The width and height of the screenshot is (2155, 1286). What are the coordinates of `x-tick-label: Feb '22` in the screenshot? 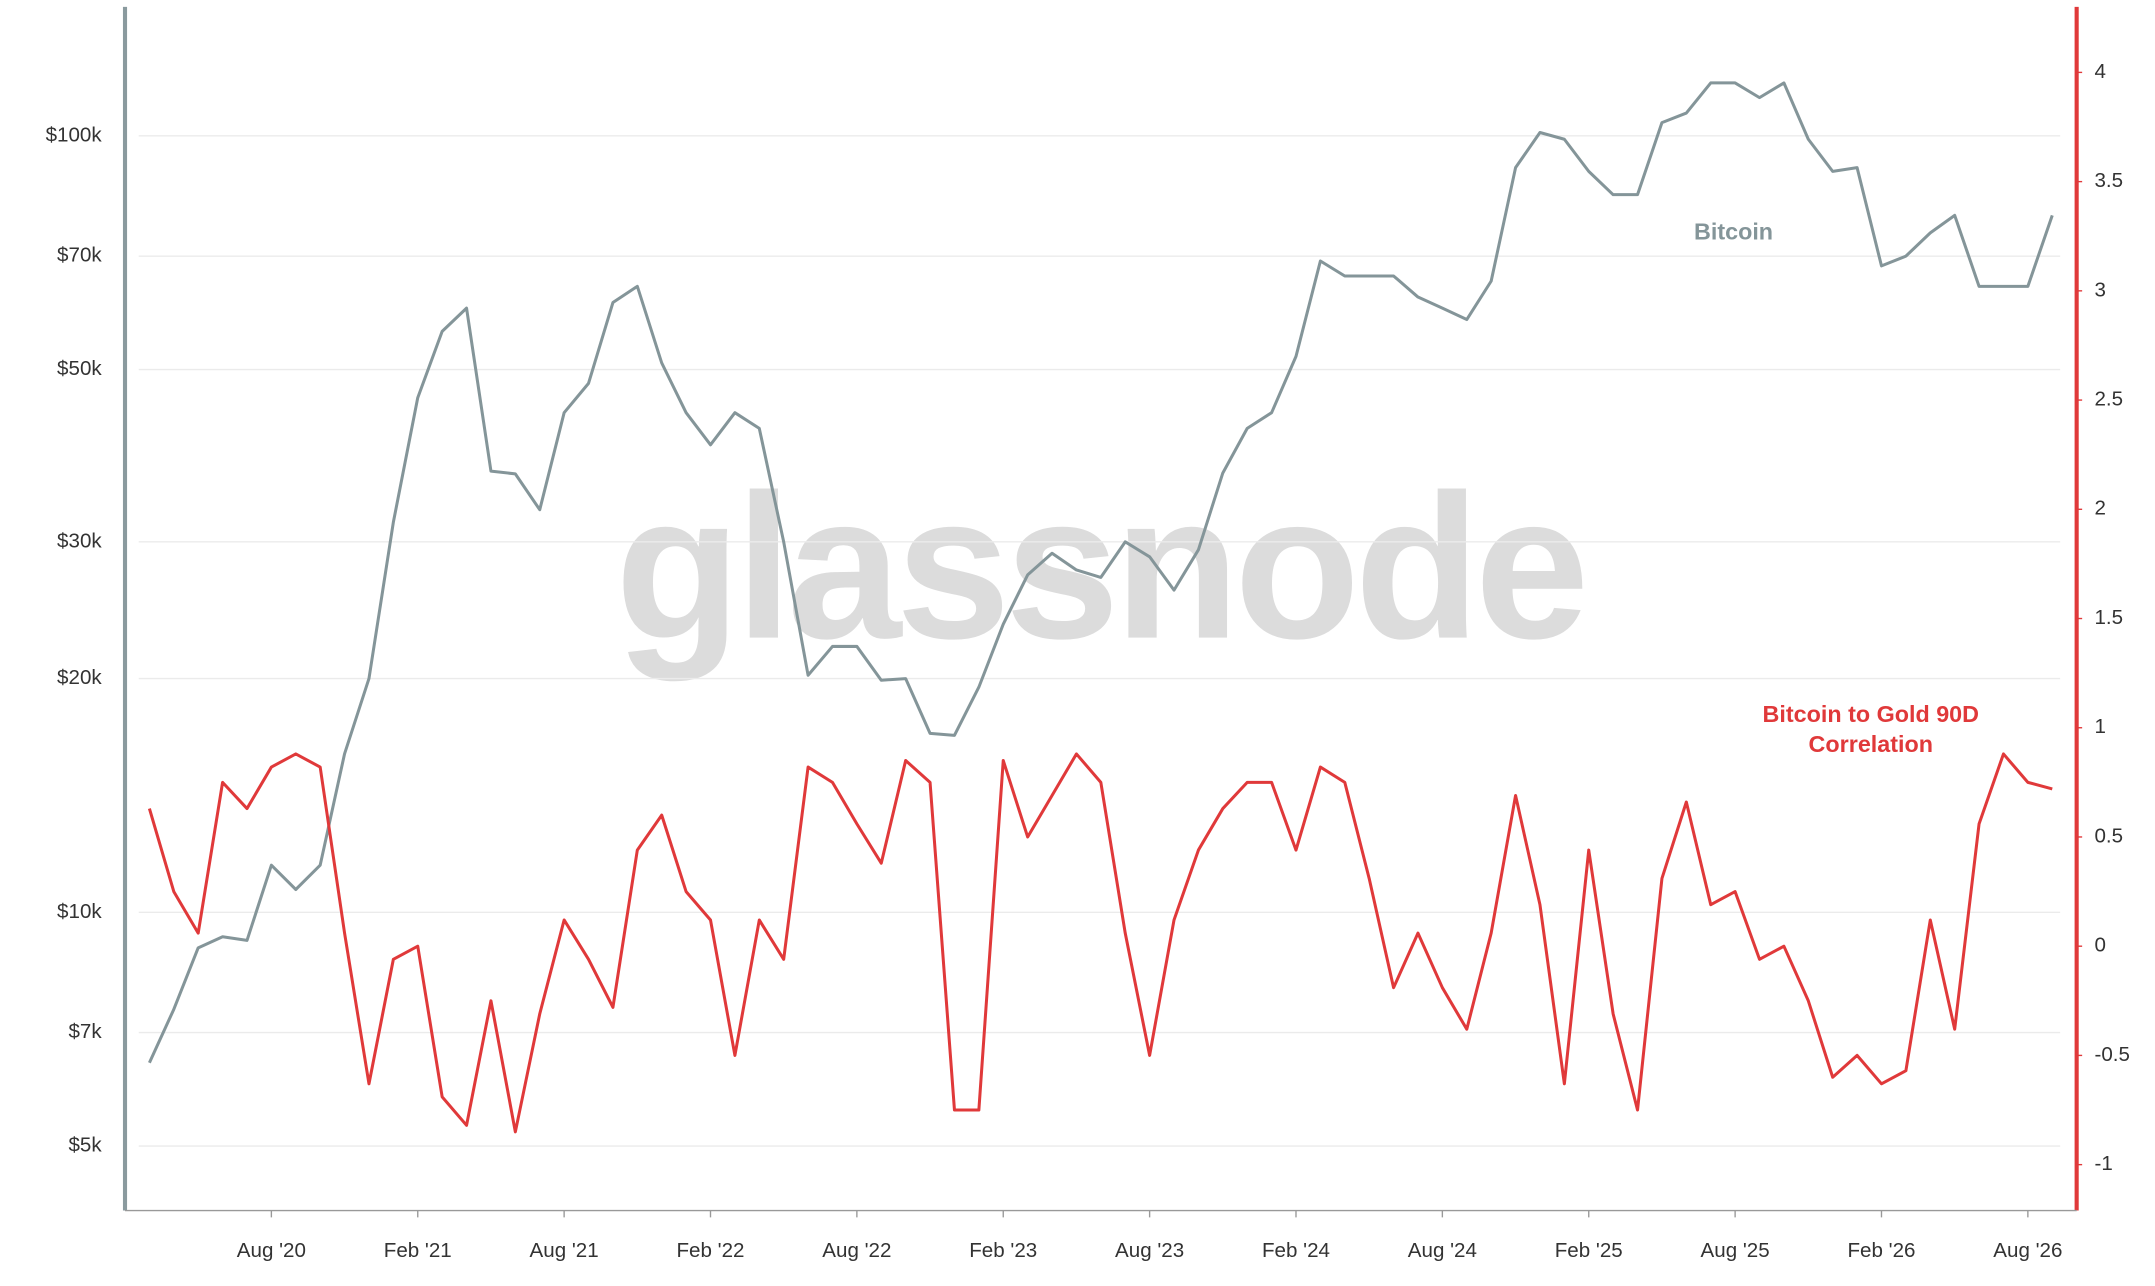 It's located at (711, 1250).